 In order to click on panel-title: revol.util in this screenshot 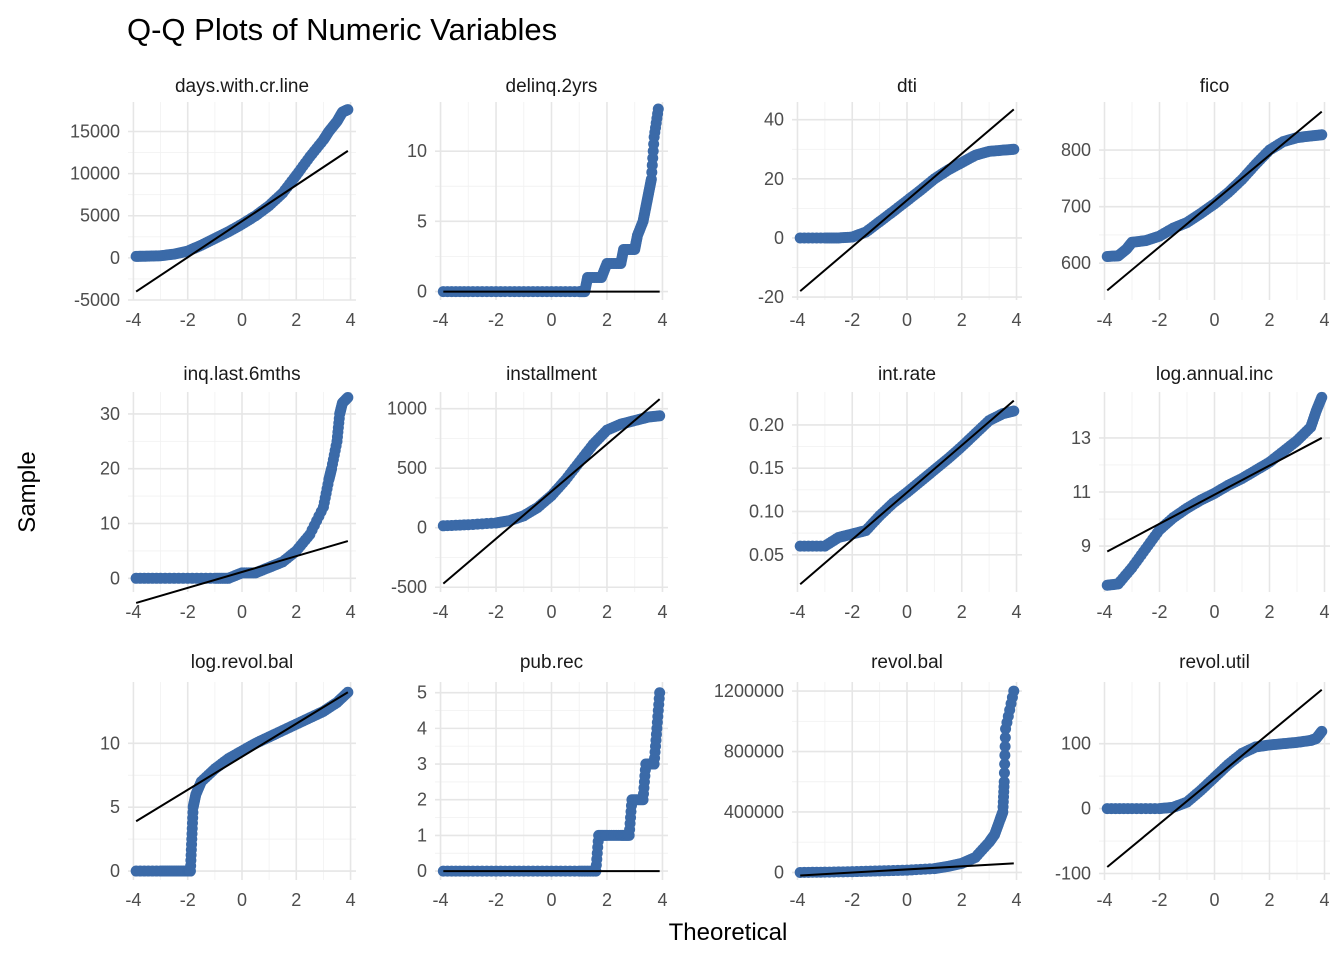, I will do `click(1214, 662)`.